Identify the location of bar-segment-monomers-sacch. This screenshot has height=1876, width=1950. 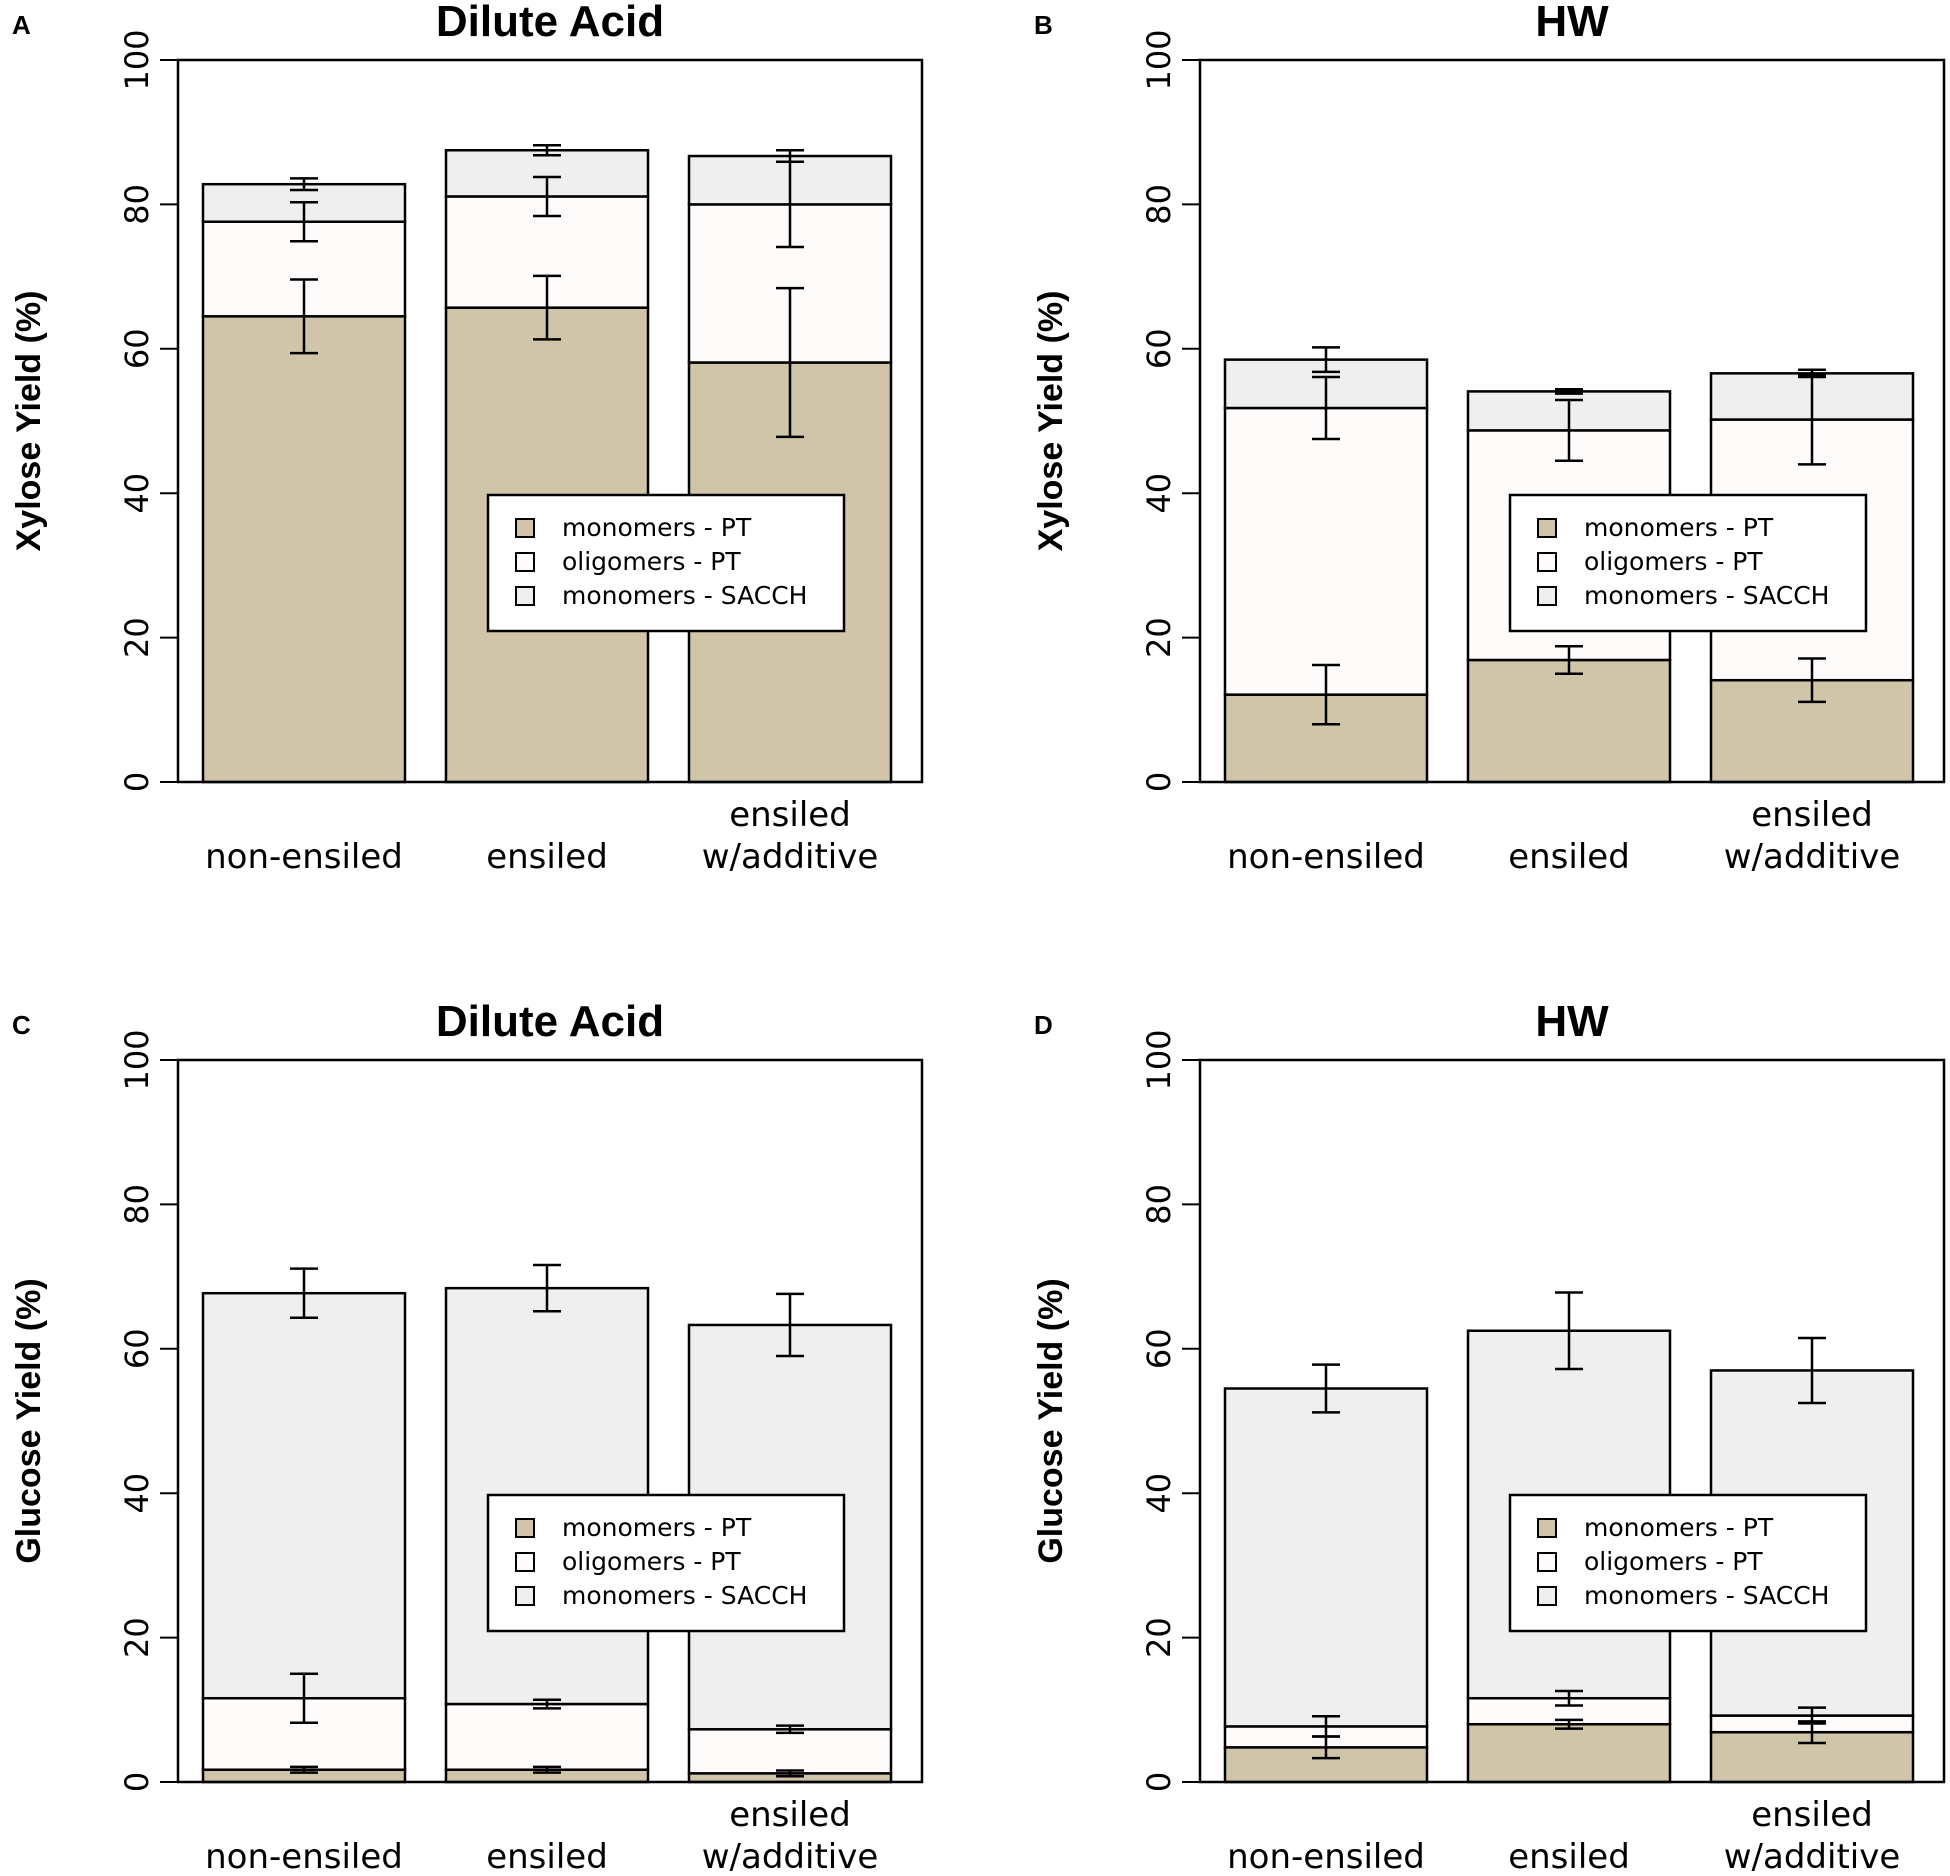
(304, 1495).